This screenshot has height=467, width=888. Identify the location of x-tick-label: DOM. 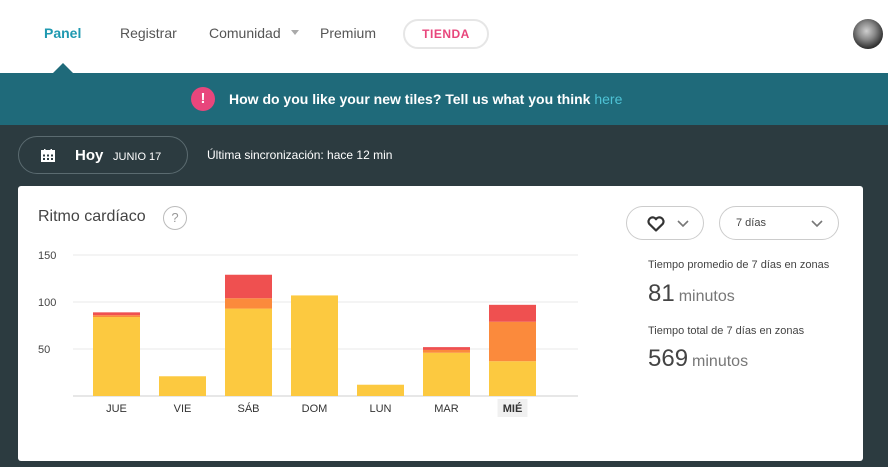
(315, 409).